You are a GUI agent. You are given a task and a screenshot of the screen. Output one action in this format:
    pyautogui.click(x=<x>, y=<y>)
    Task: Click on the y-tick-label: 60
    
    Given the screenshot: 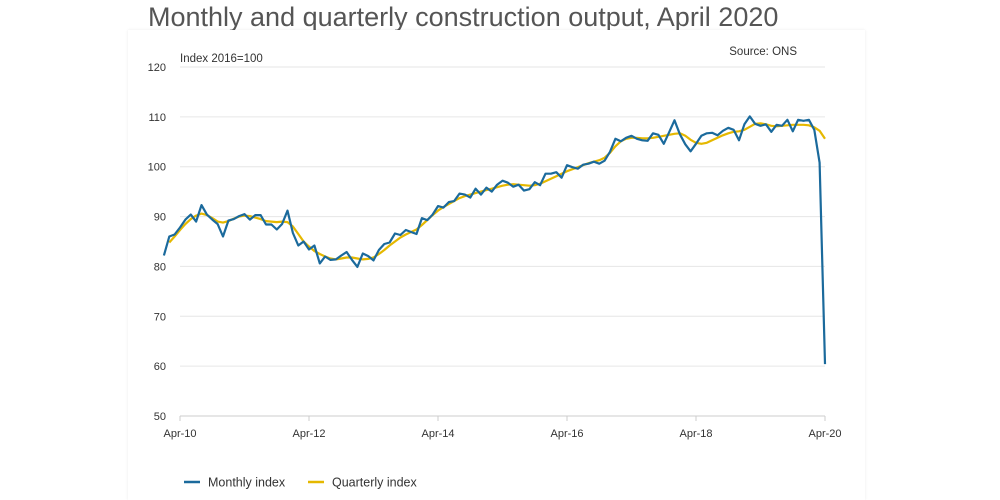 What is the action you would take?
    pyautogui.click(x=160, y=367)
    